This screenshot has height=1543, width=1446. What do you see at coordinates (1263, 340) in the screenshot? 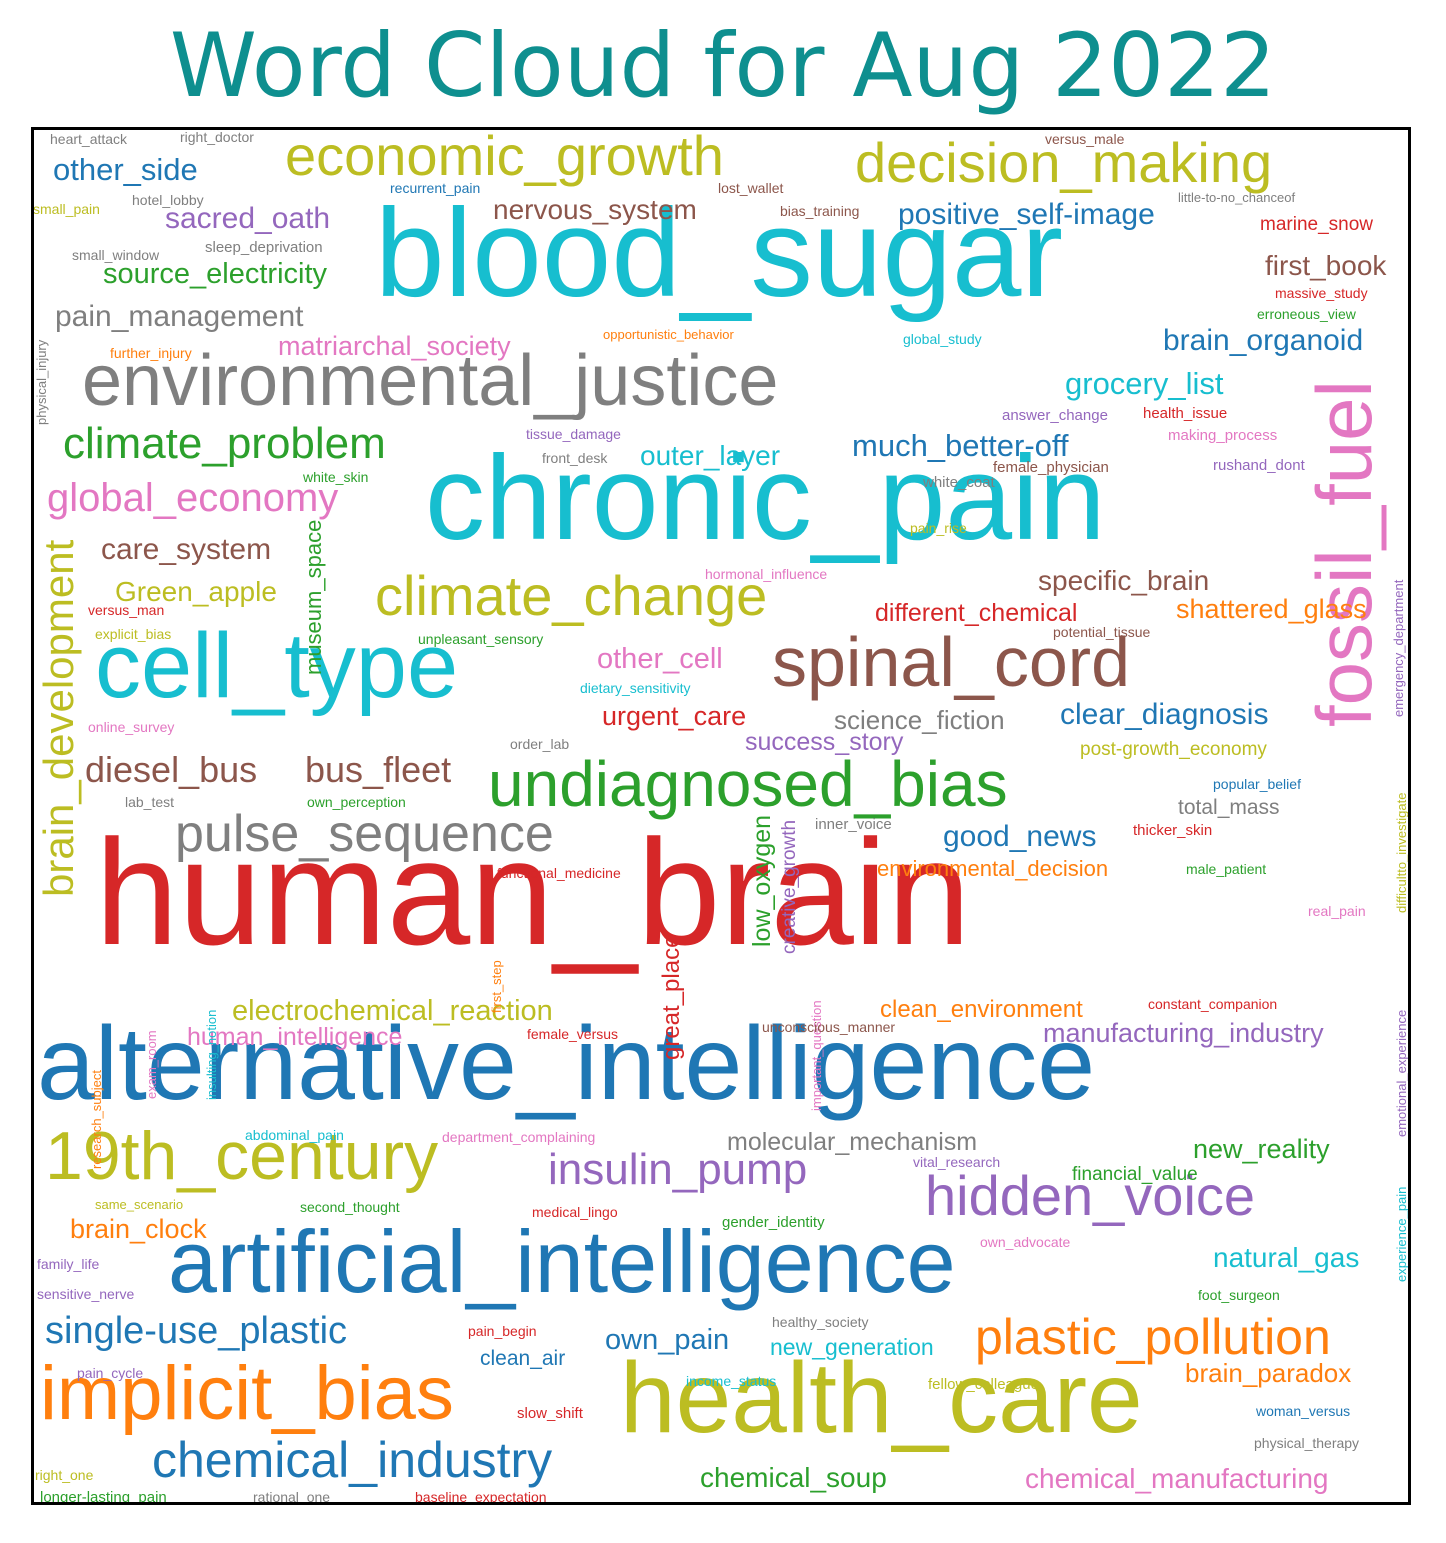
I see `word-brain-organoid: brain_organoid` at bounding box center [1263, 340].